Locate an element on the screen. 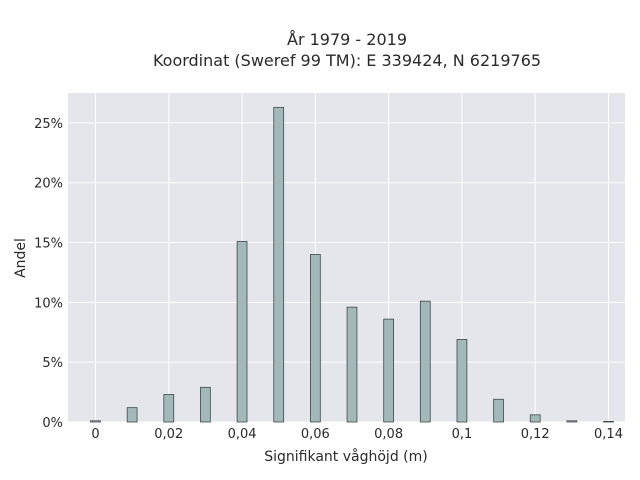 Image resolution: width=640 pixels, height=480 pixels. x-tick-label: 0,12 is located at coordinates (535, 434).